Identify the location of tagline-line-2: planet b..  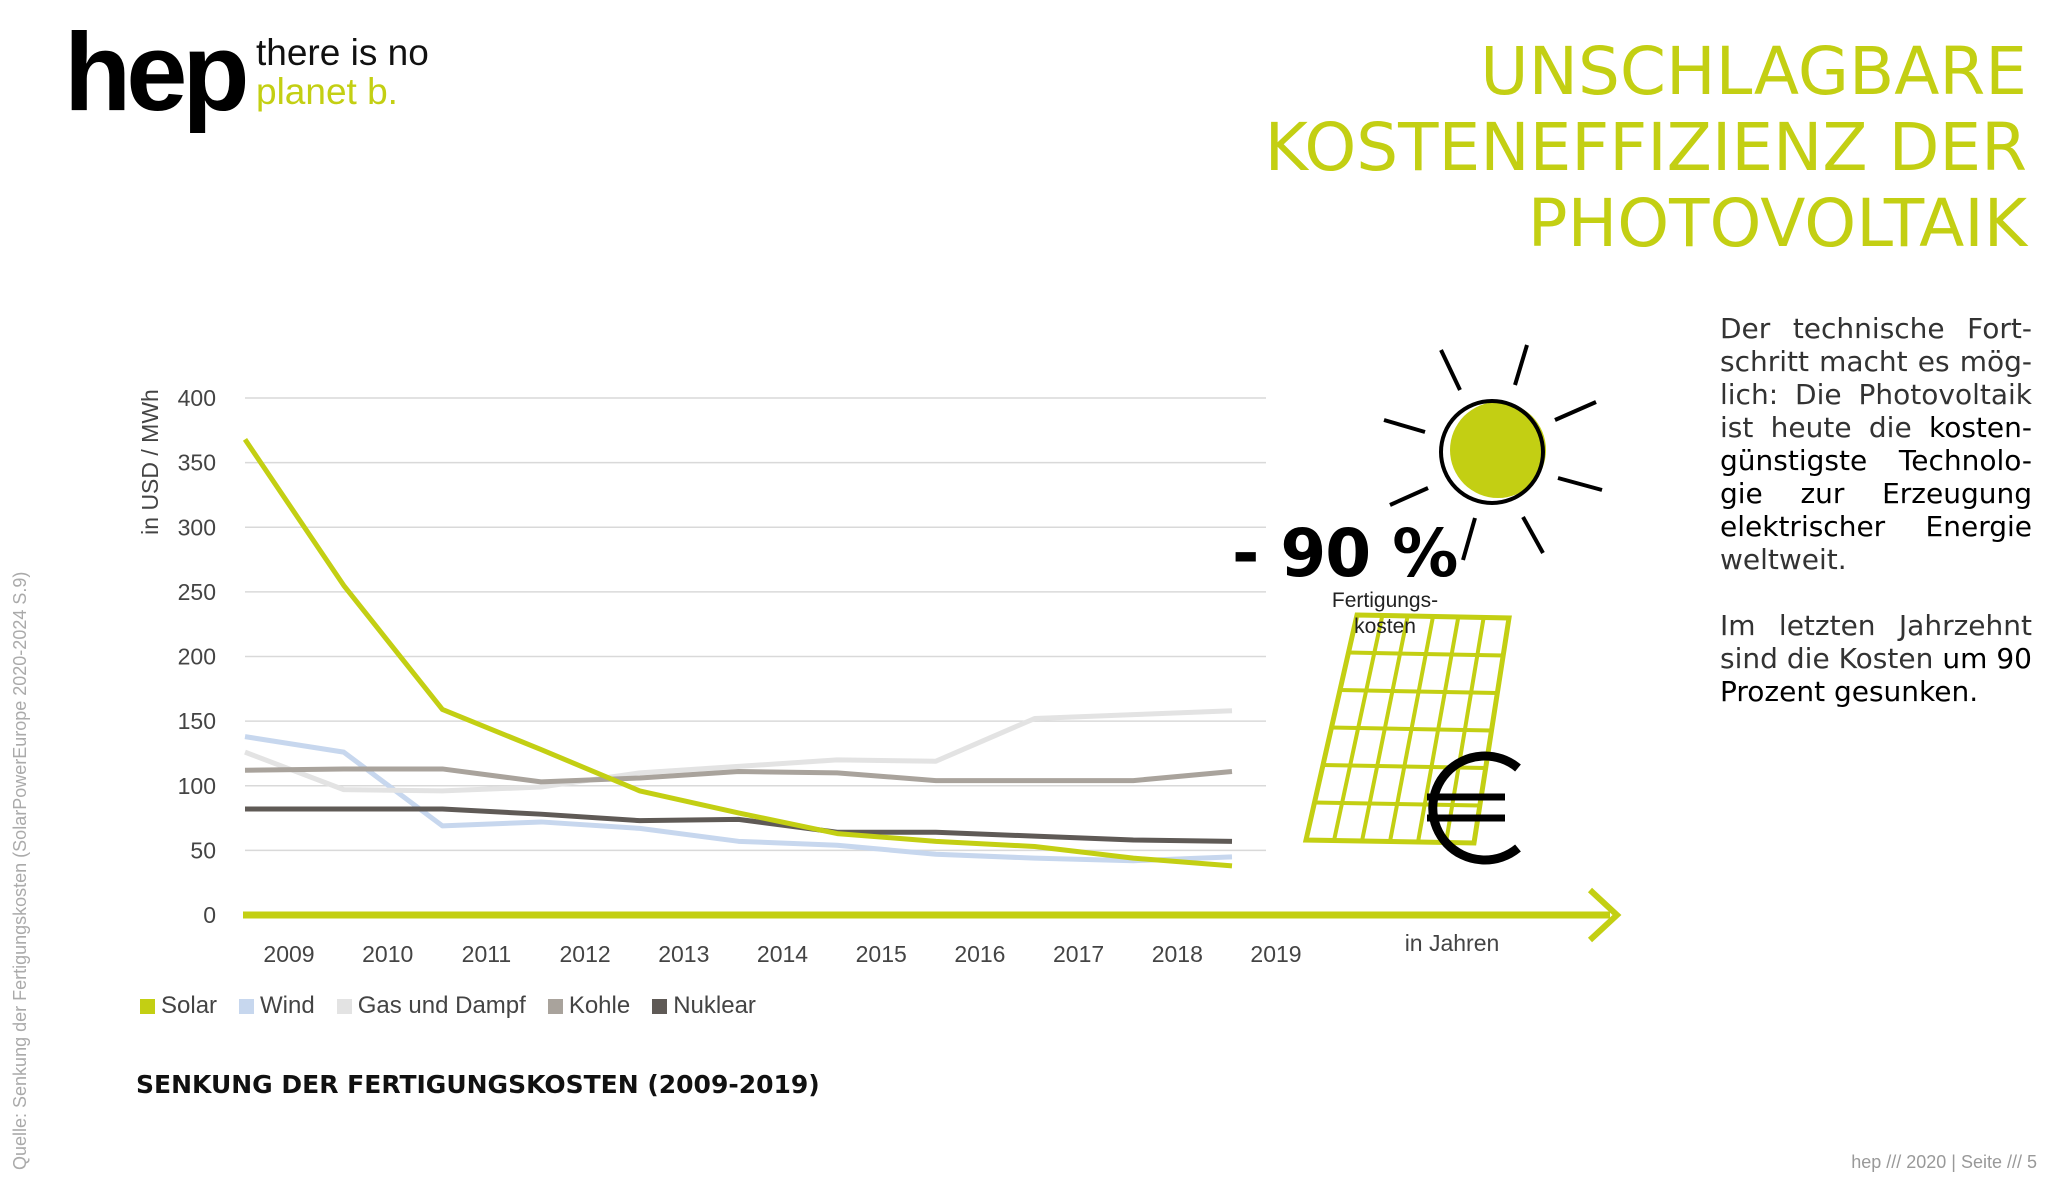
(327, 91).